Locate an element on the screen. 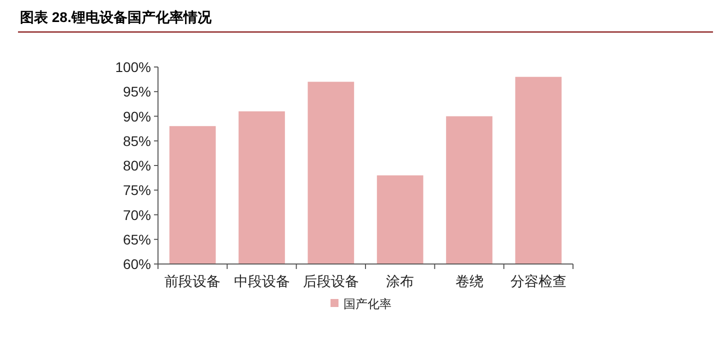 The width and height of the screenshot is (718, 351). legend-label: 国产化率 is located at coordinates (368, 304).